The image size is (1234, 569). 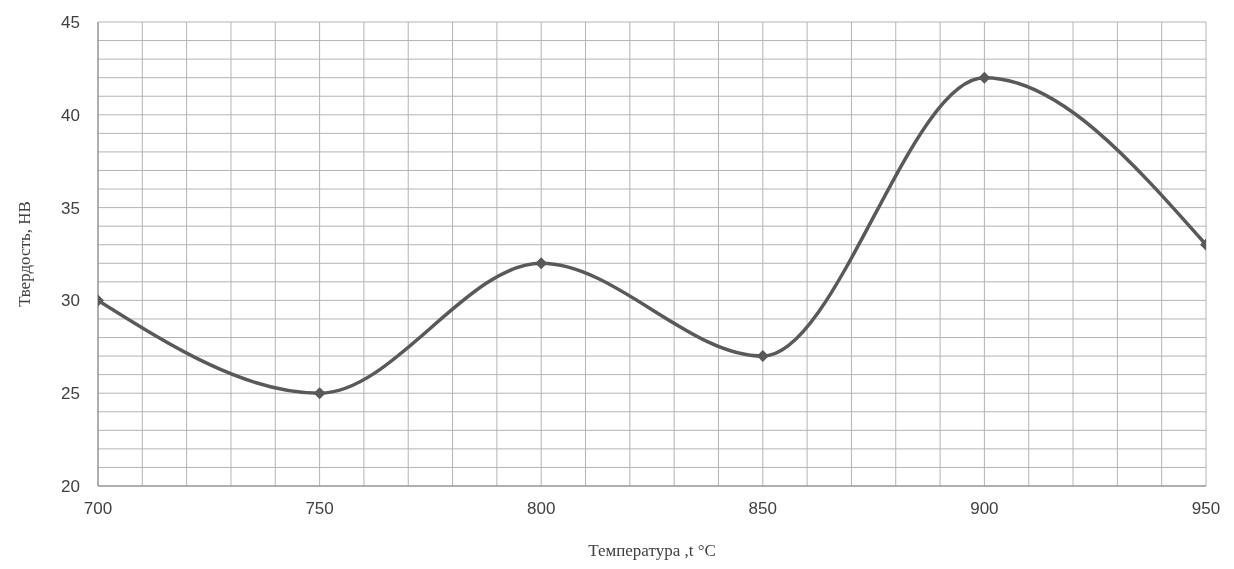 I want to click on x-axis-title: Температура ,t °C, so click(x=652, y=550).